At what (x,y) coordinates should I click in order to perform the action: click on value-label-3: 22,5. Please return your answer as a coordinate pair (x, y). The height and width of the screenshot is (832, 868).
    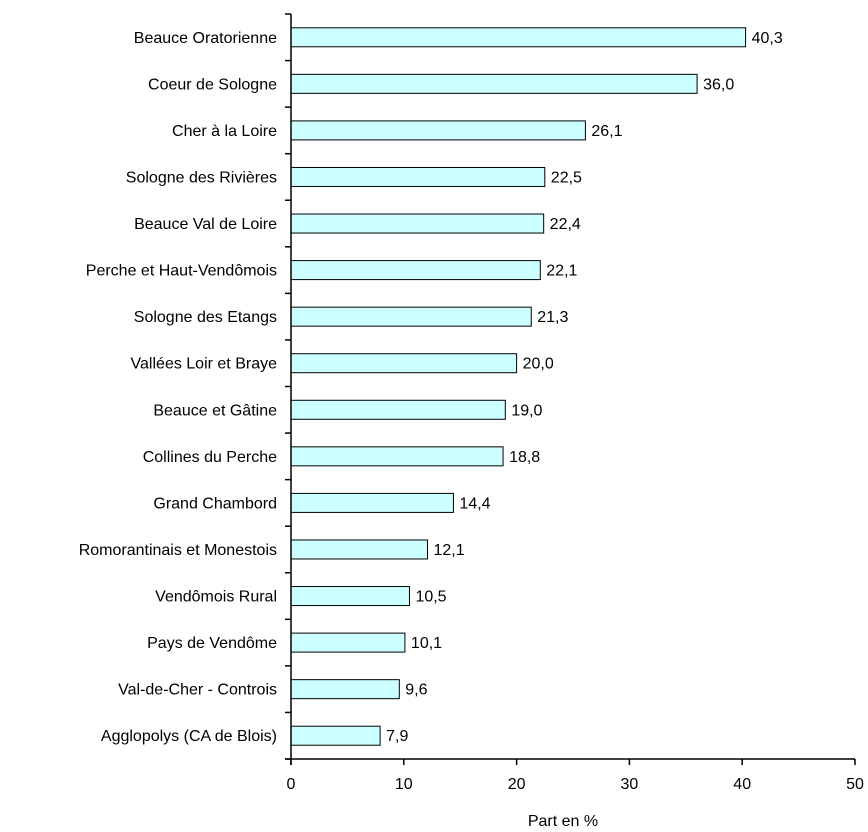
    Looking at the image, I should click on (566, 177).